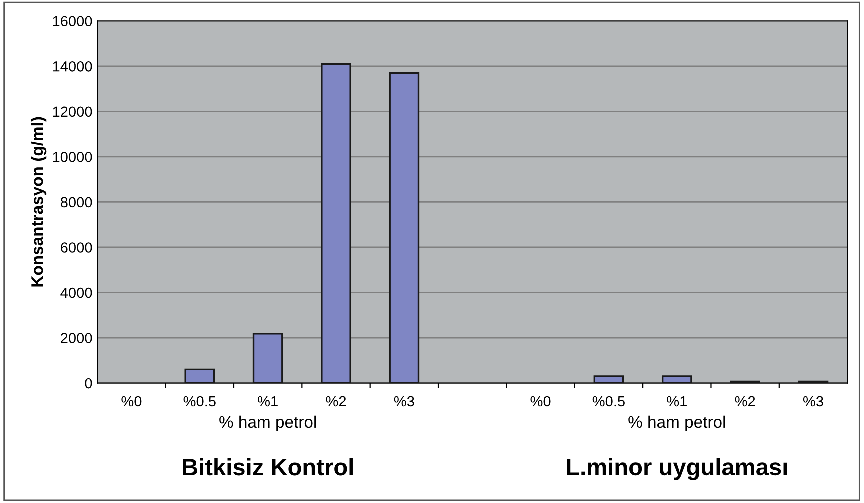 The image size is (864, 503). What do you see at coordinates (76, 338) in the screenshot?
I see `y-tick-label: 2000` at bounding box center [76, 338].